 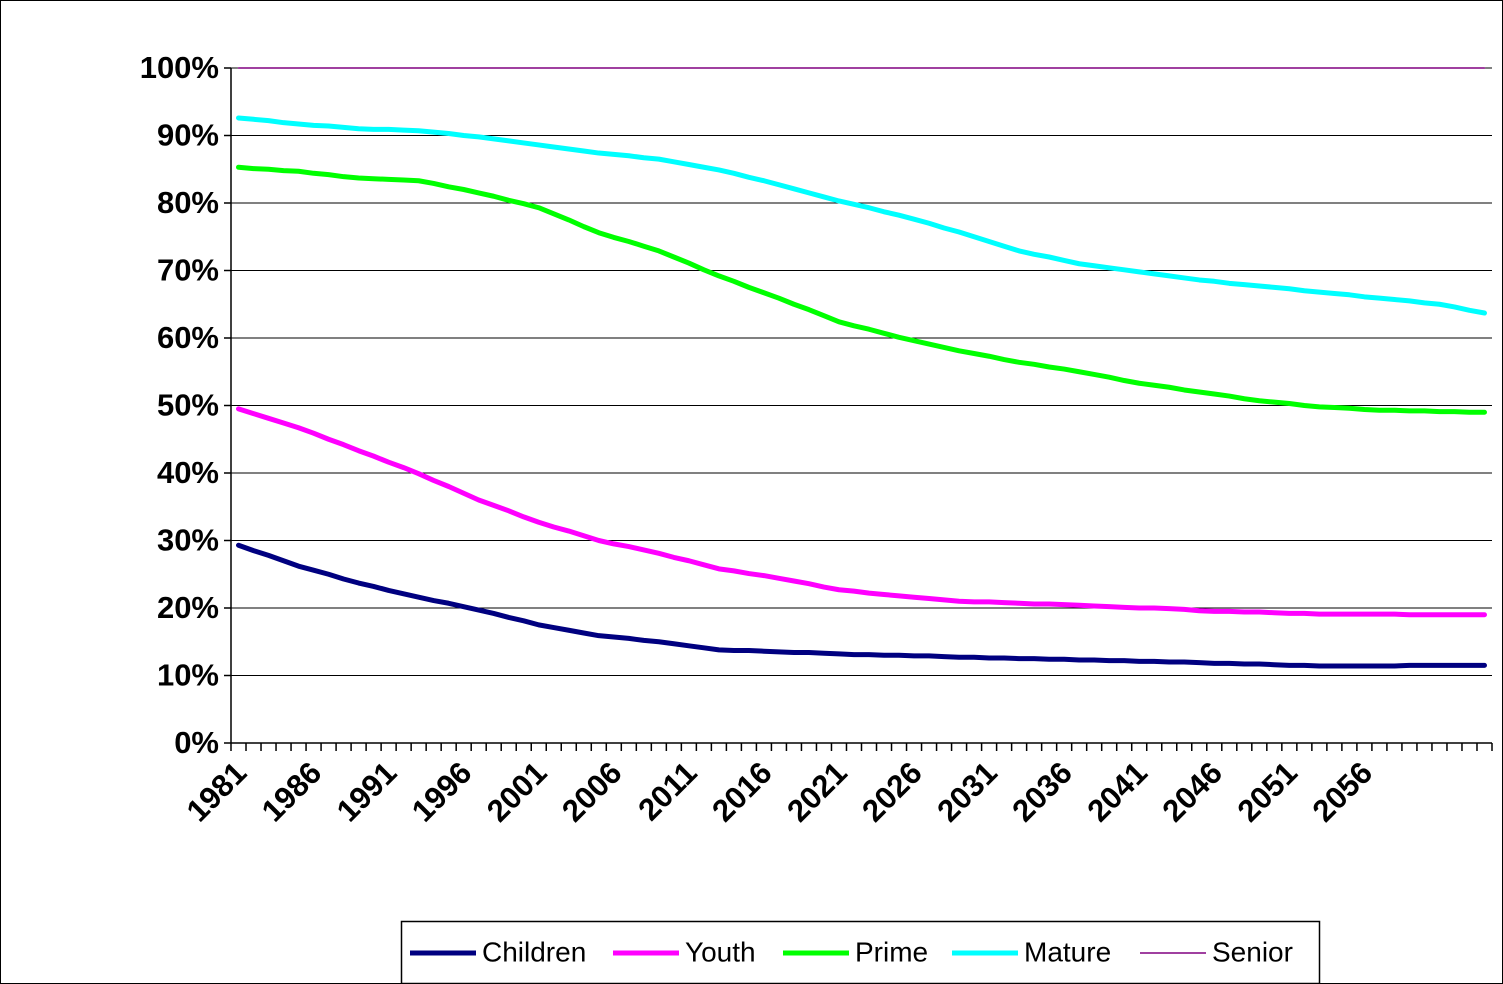 I want to click on y-tick-label: 30%, so click(x=188, y=540).